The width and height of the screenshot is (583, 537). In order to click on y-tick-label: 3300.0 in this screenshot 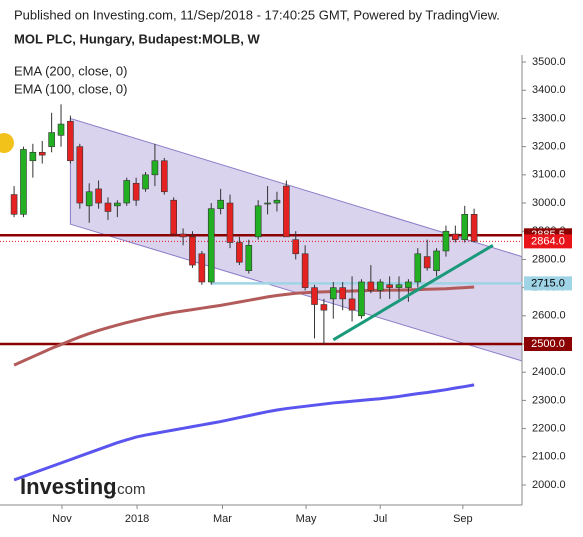, I will do `click(549, 118)`.